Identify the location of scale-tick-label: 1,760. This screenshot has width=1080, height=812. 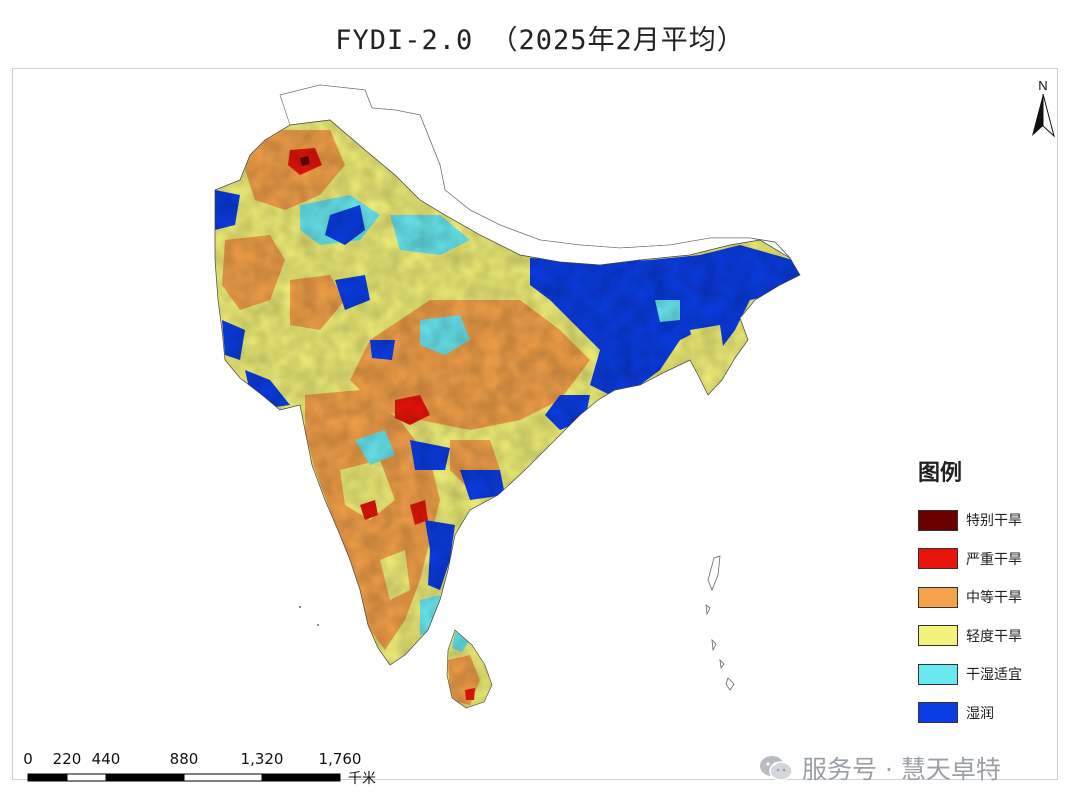
(340, 759).